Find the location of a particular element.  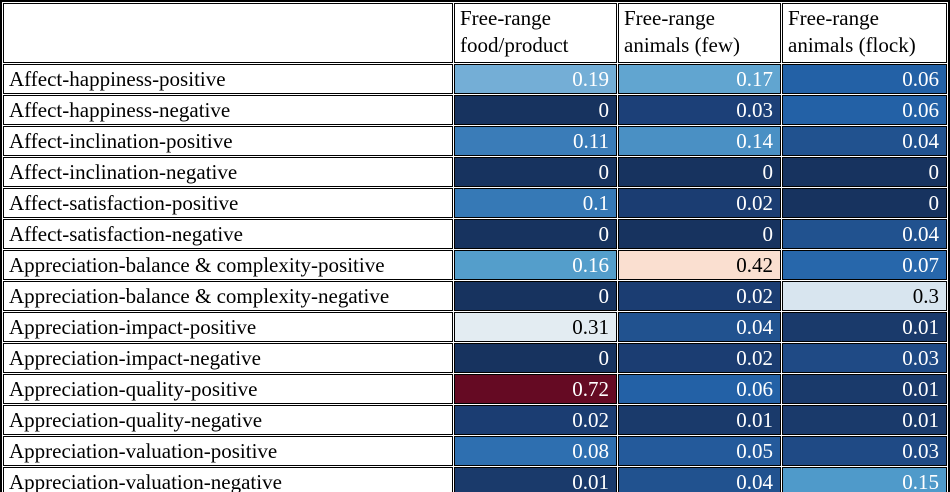

row-label: Appreciation-valuation-negative is located at coordinates (228, 479).